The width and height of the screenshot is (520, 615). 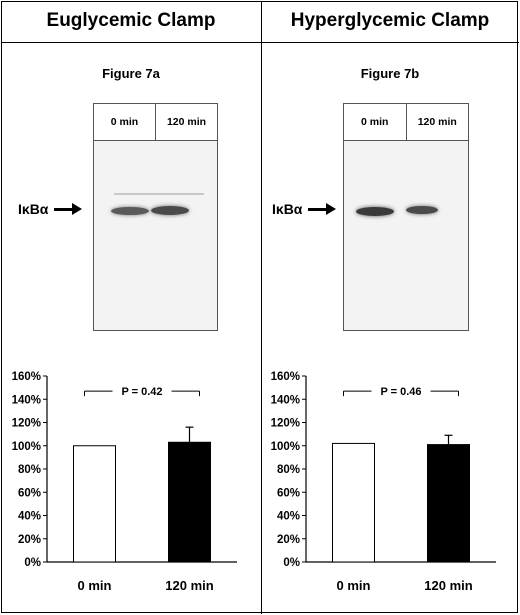 I want to click on p-value-annotation: P = 0.46, so click(x=400, y=392).